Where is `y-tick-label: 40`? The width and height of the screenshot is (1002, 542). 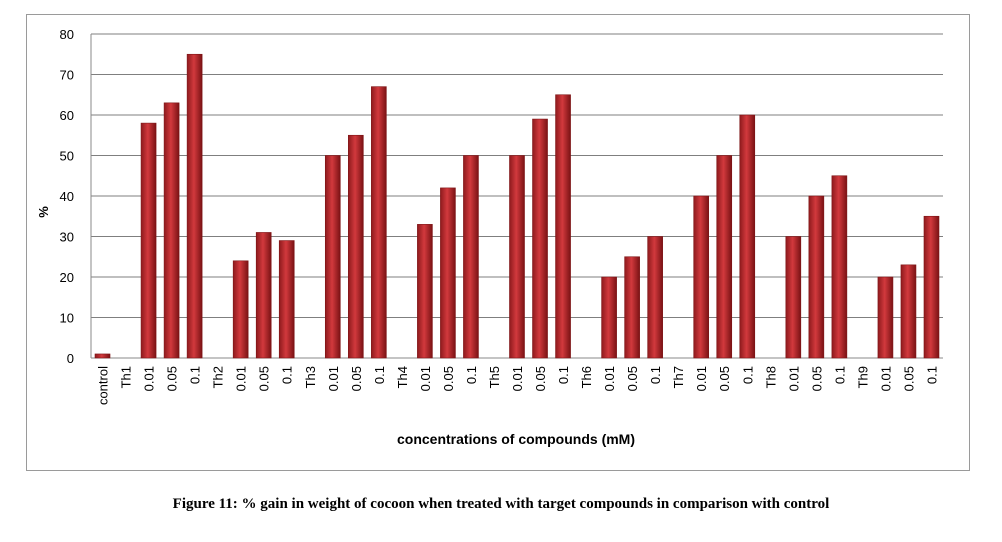 y-tick-label: 40 is located at coordinates (67, 196).